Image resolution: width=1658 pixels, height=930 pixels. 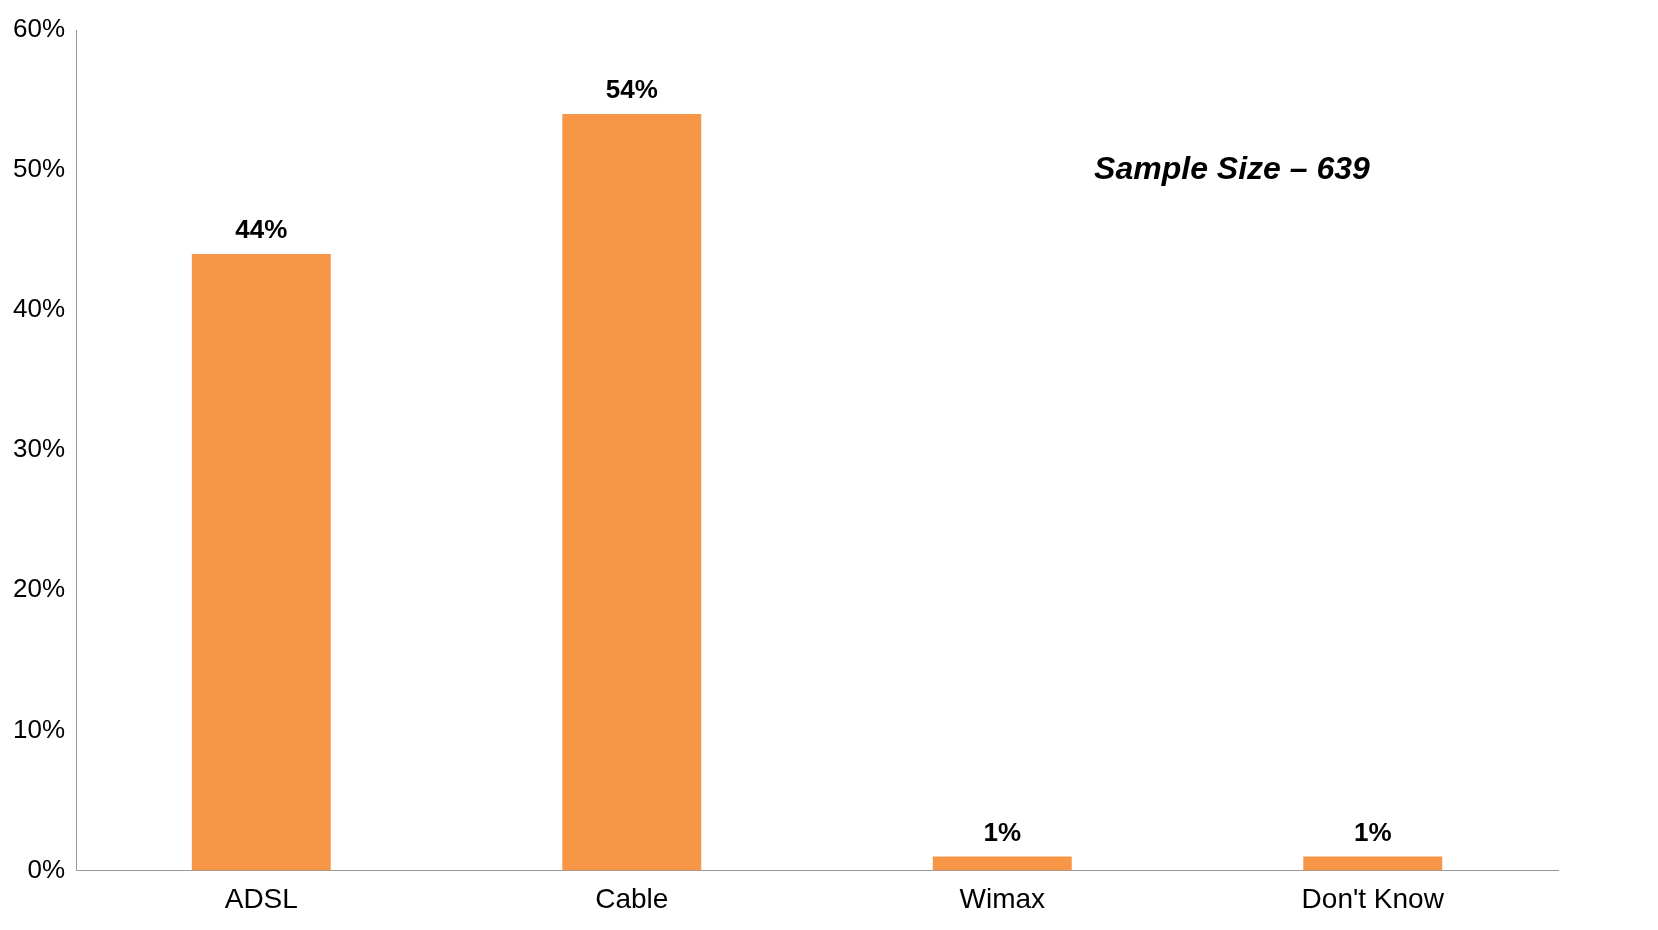 What do you see at coordinates (39, 28) in the screenshot?
I see `y-tick-label: 60%` at bounding box center [39, 28].